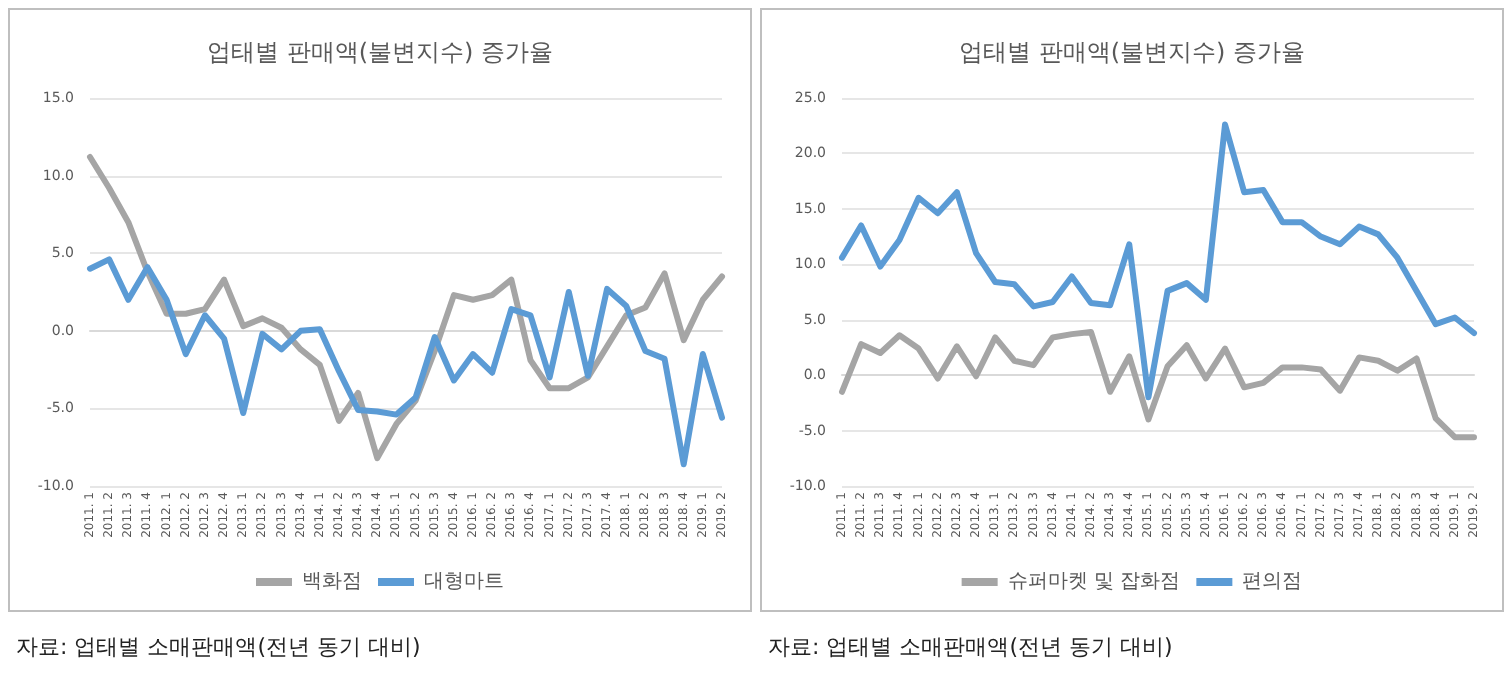 The image size is (1510, 692). I want to click on legend-label: 편의점, so click(1272, 582).